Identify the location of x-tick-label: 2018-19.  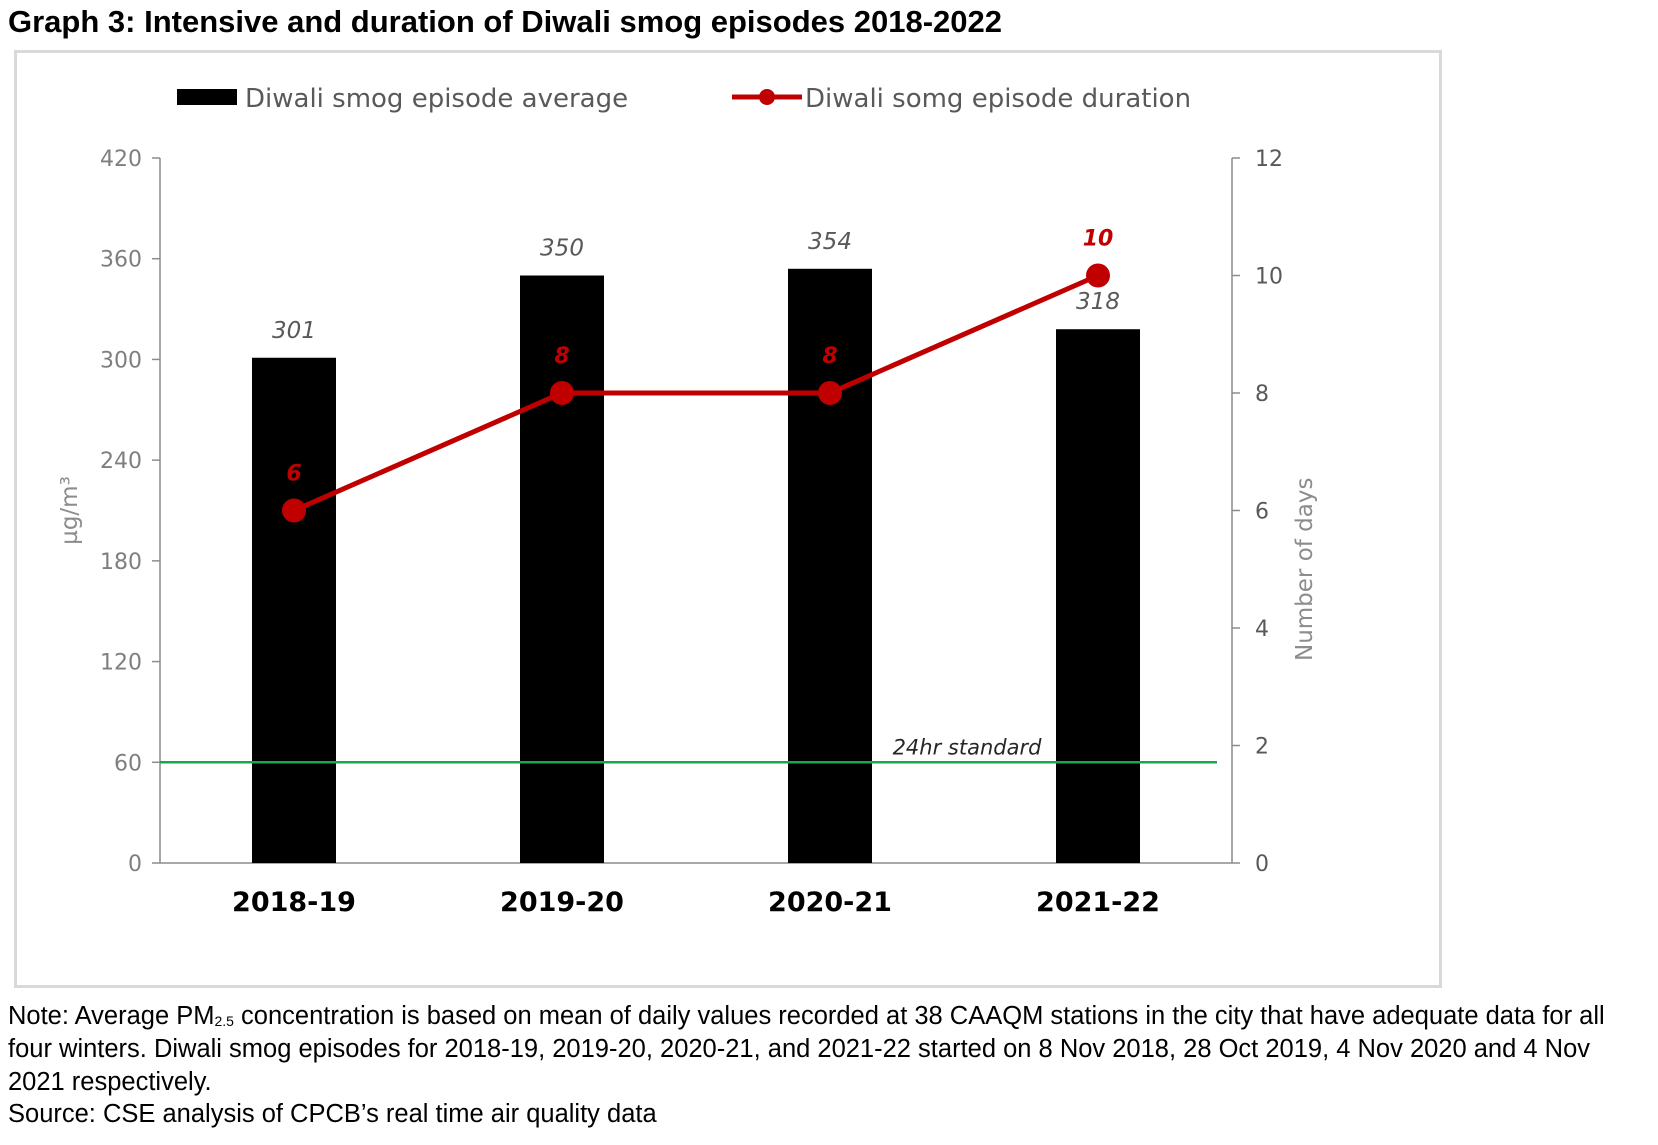
(294, 902).